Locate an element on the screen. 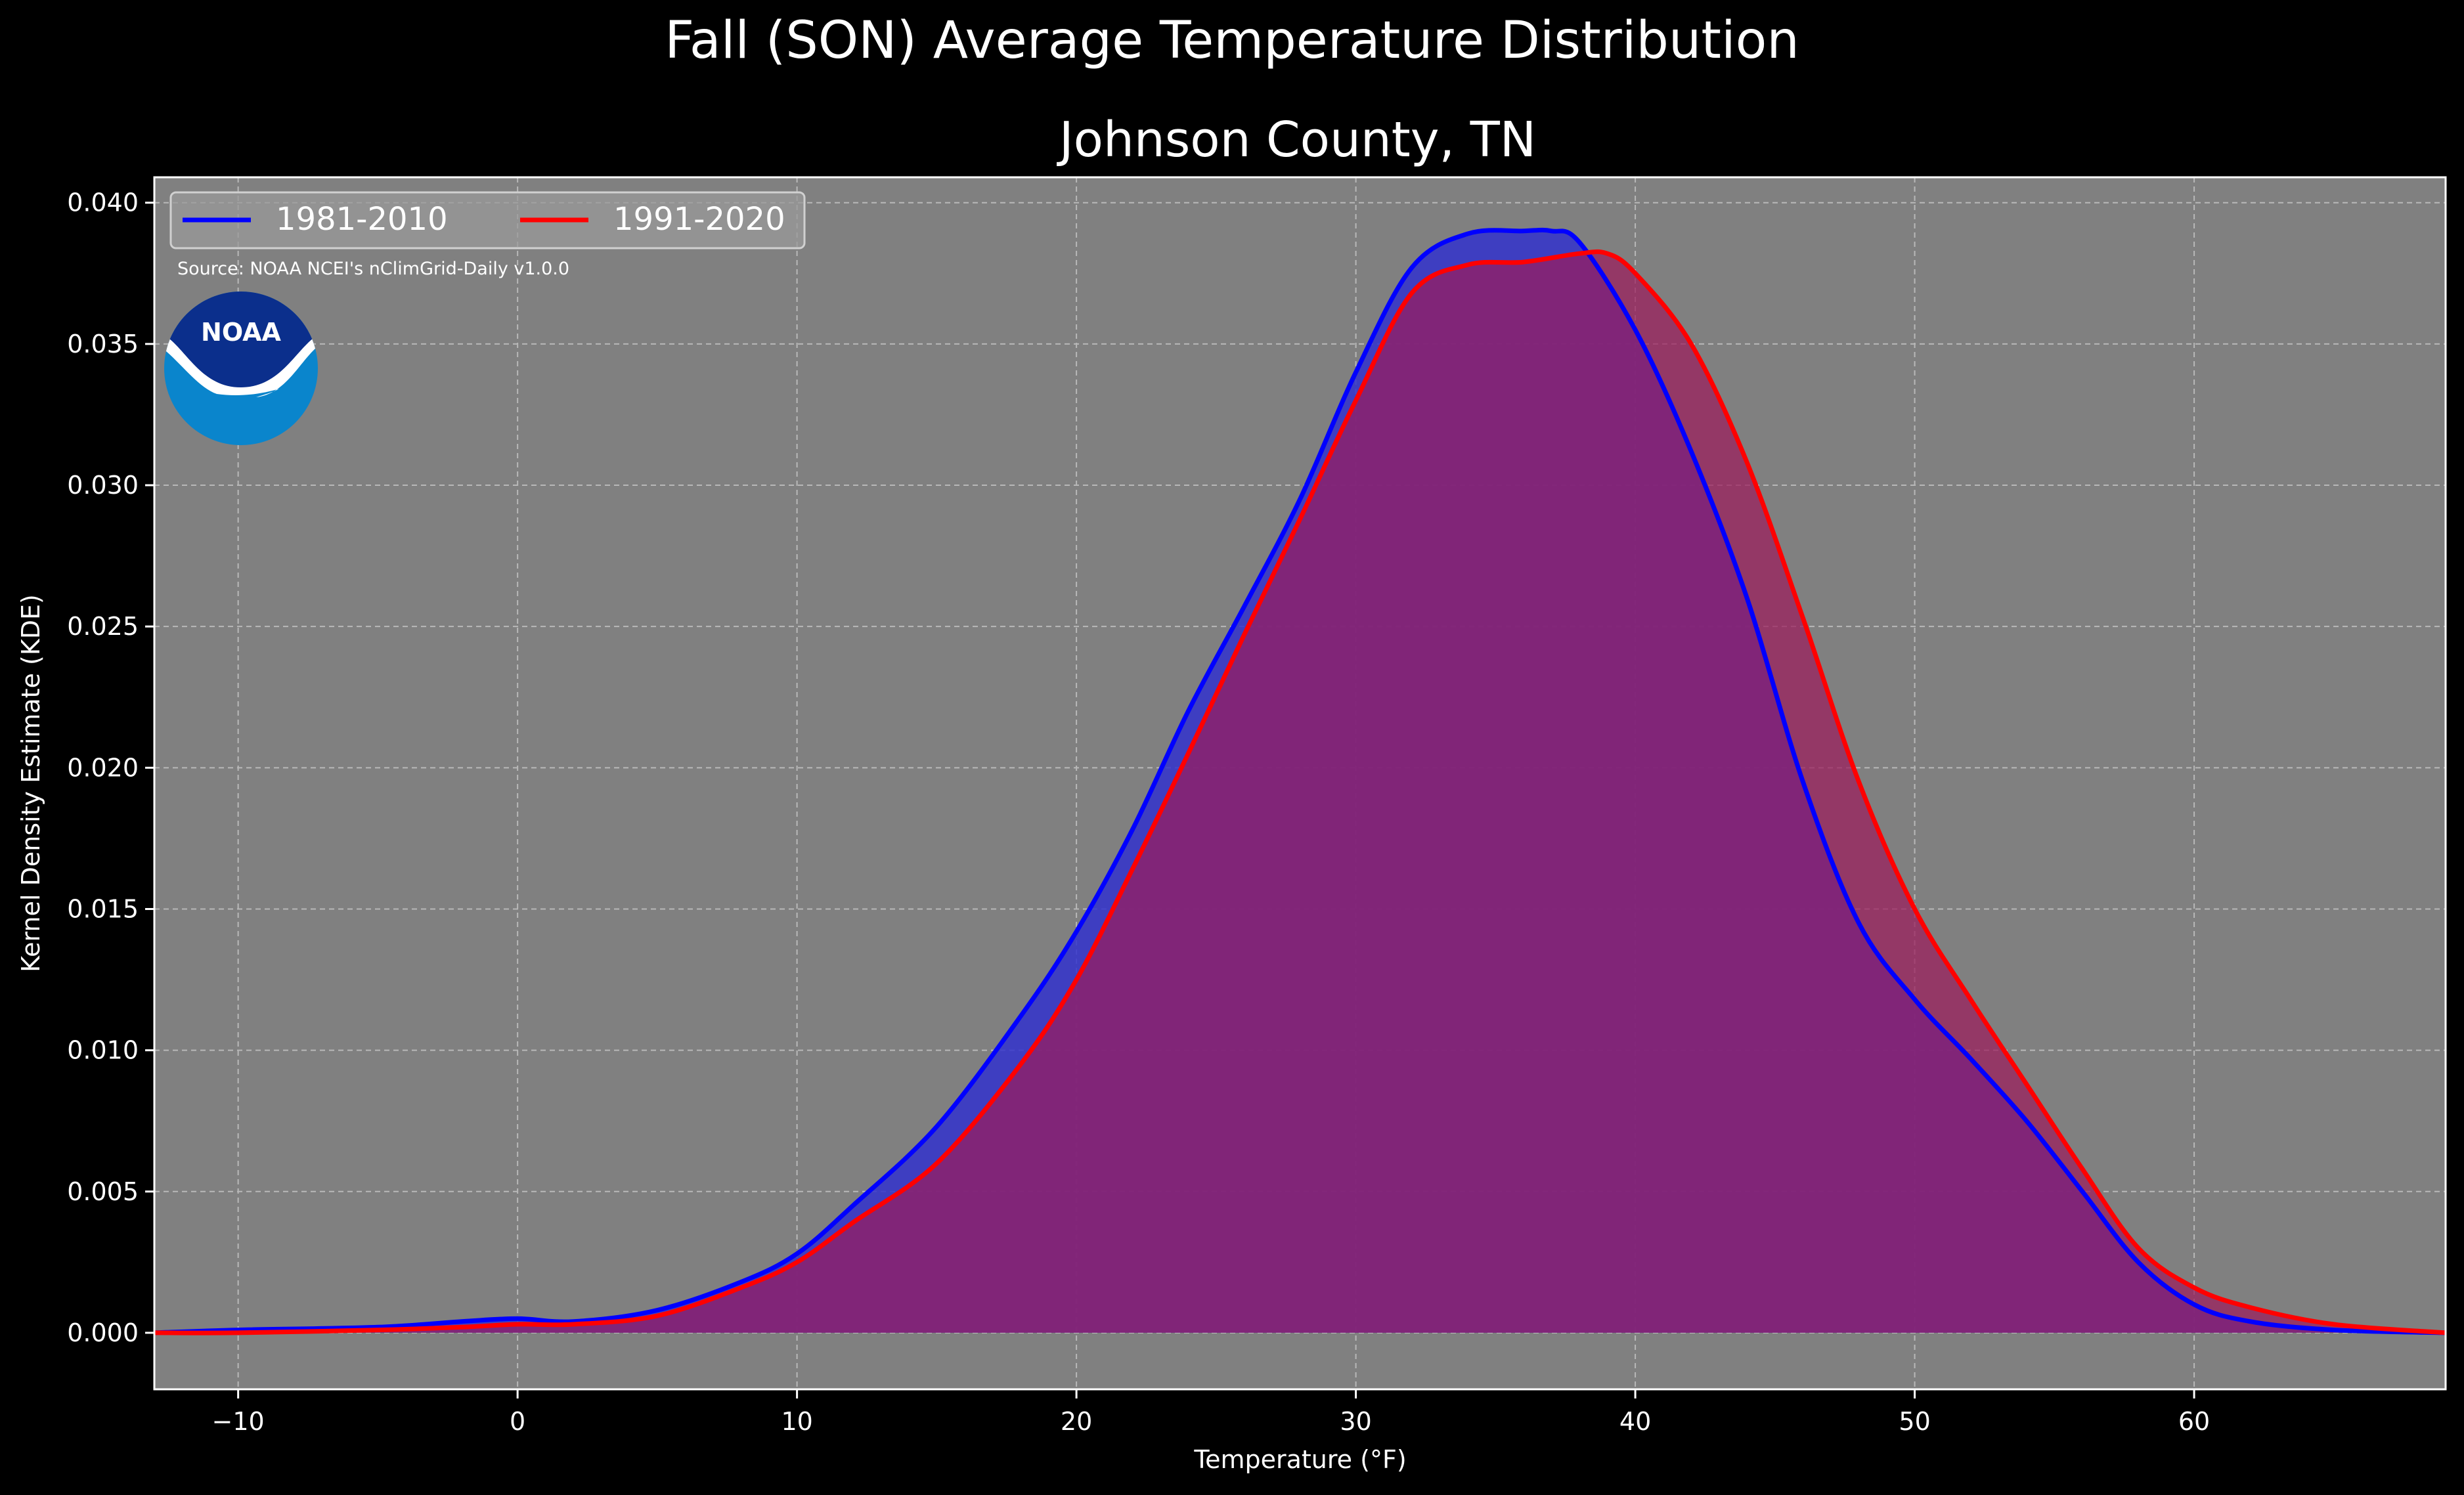 The width and height of the screenshot is (2464, 1495). legend-box is located at coordinates (488, 220).